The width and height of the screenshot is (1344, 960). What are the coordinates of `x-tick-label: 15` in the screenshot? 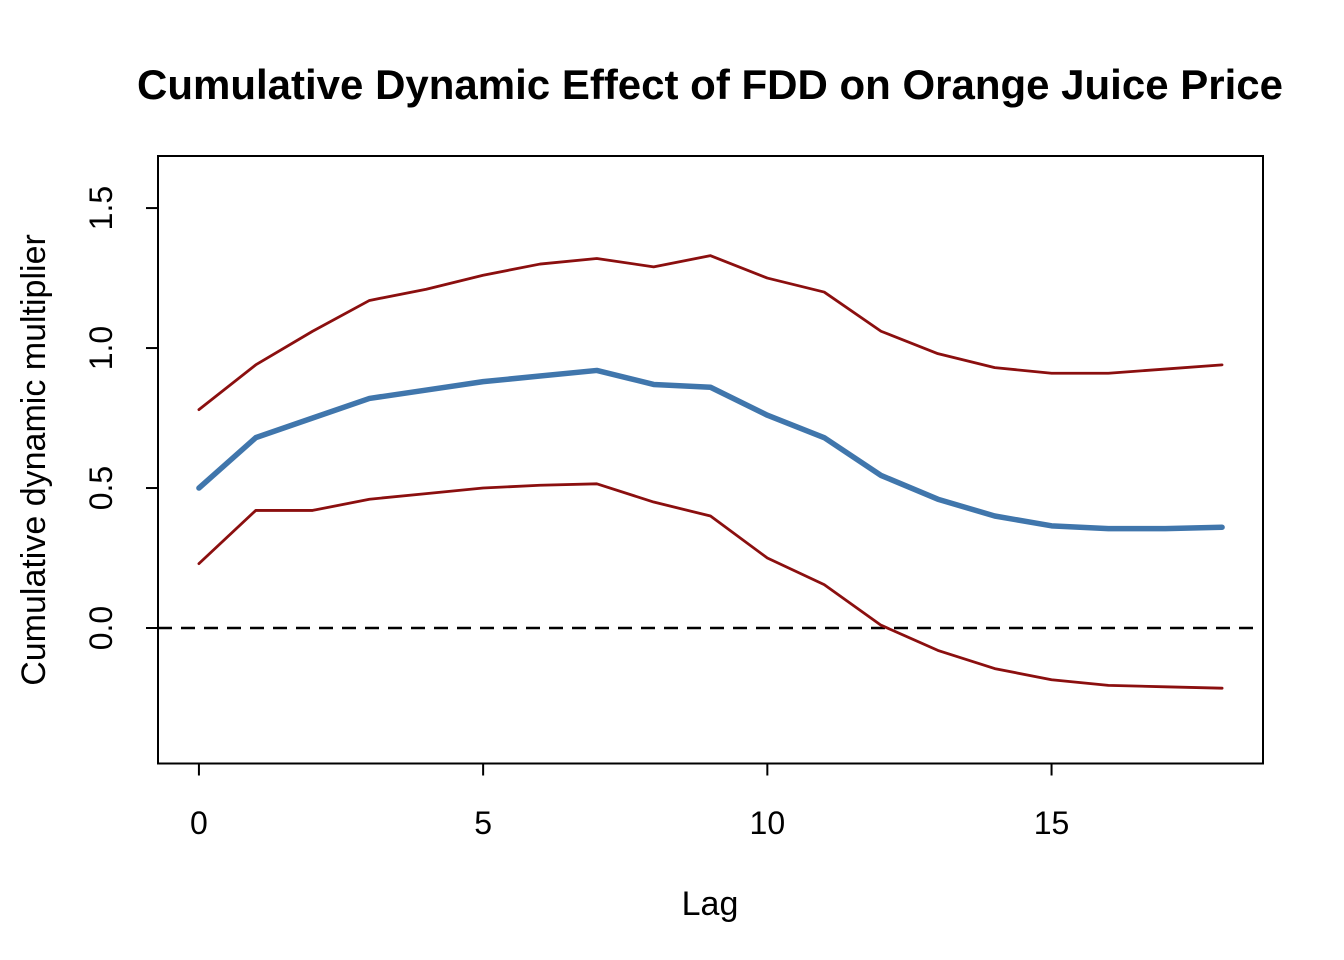 It's located at (1052, 823).